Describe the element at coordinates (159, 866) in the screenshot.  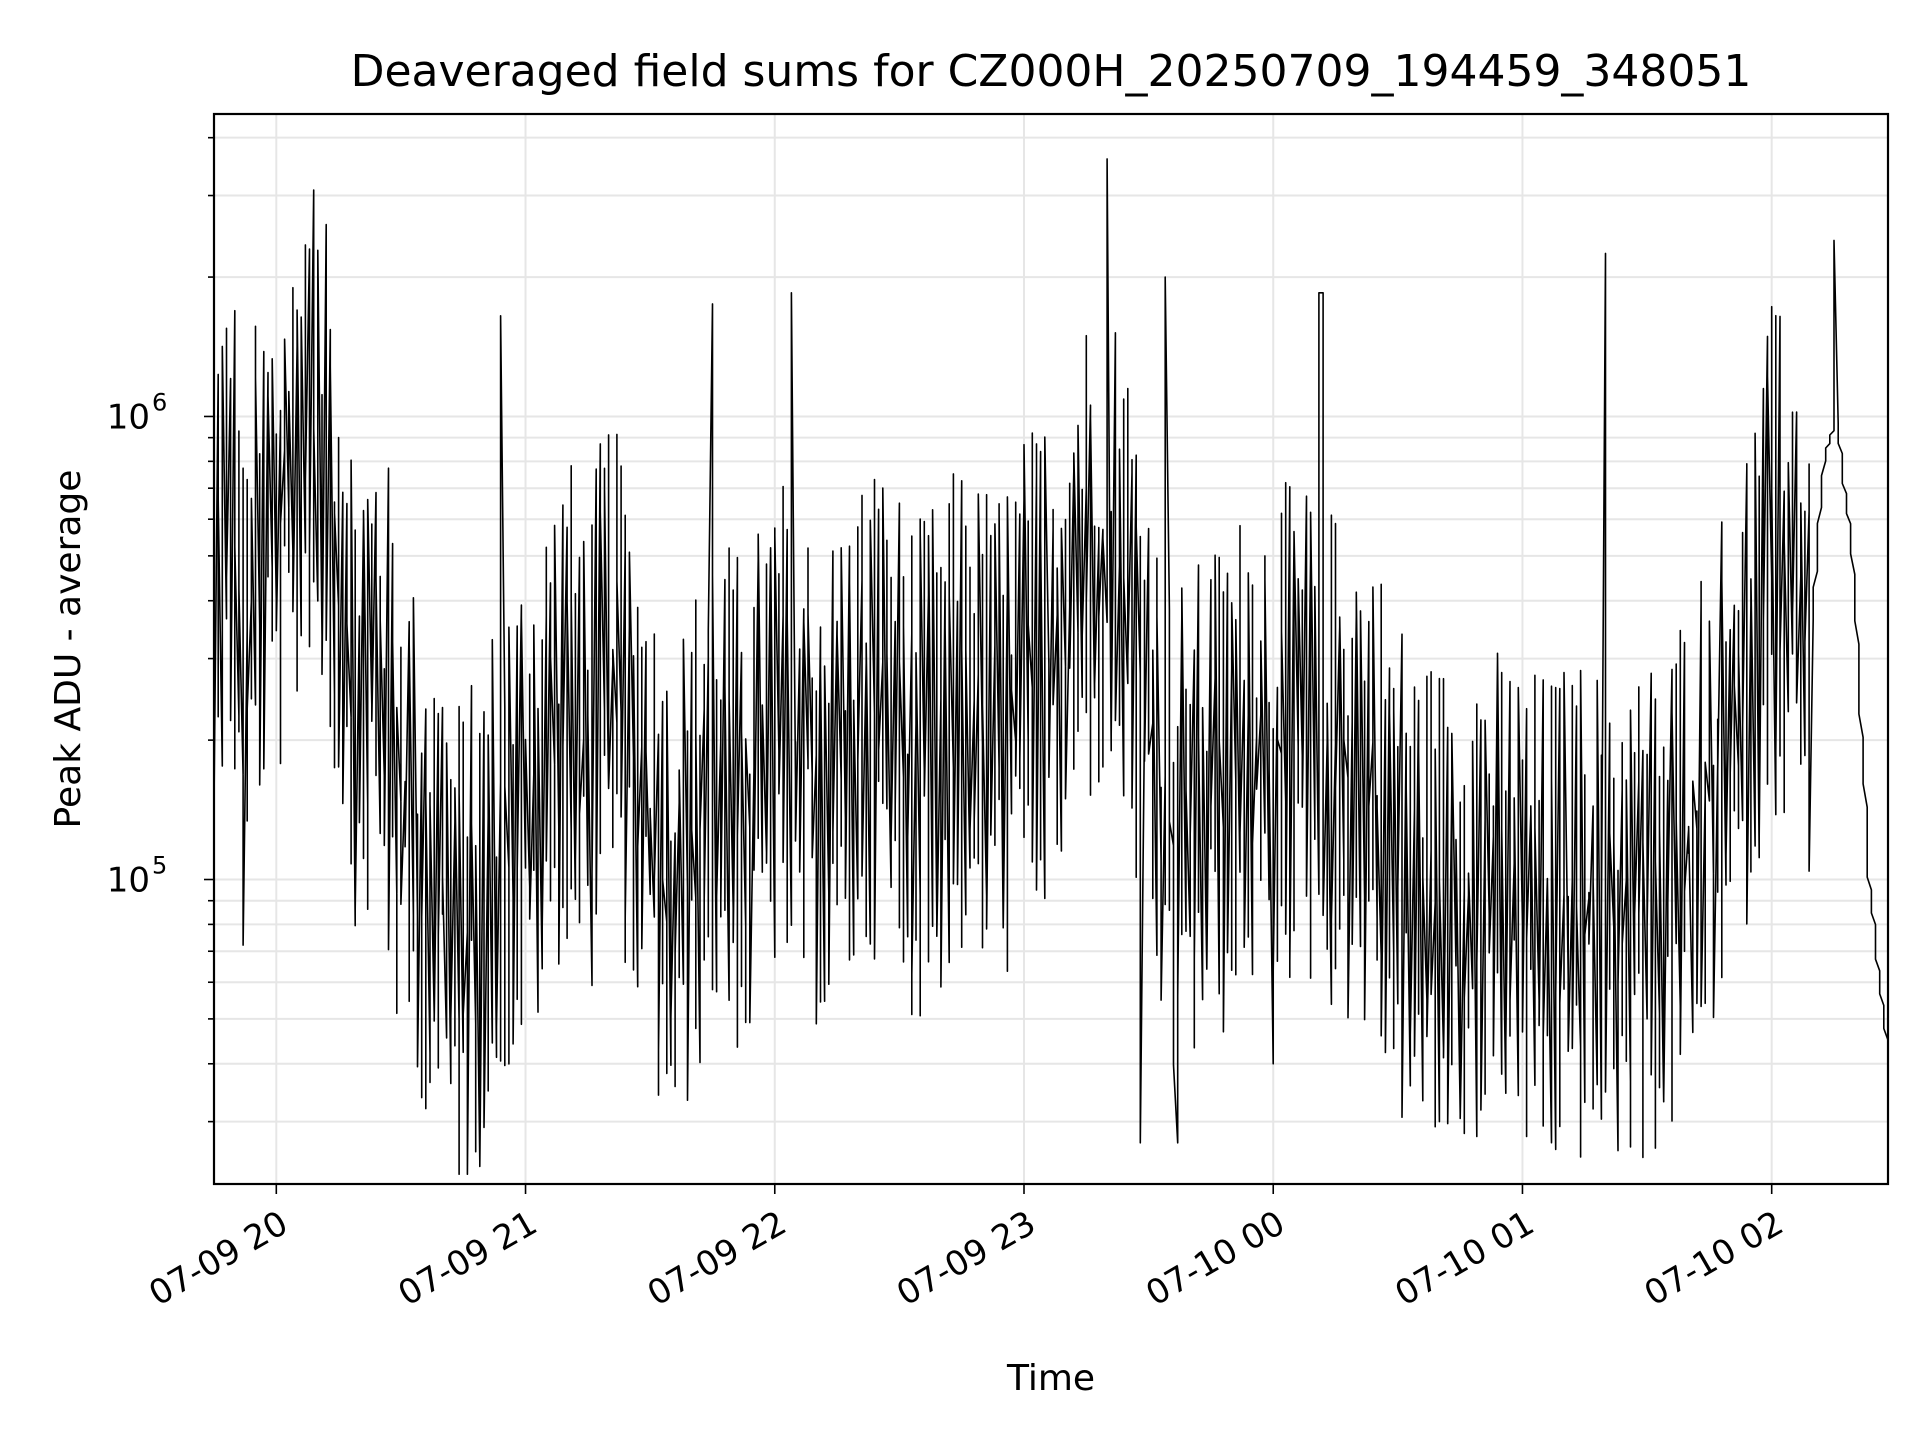
I see `y-tick-exponent: 5` at that location.